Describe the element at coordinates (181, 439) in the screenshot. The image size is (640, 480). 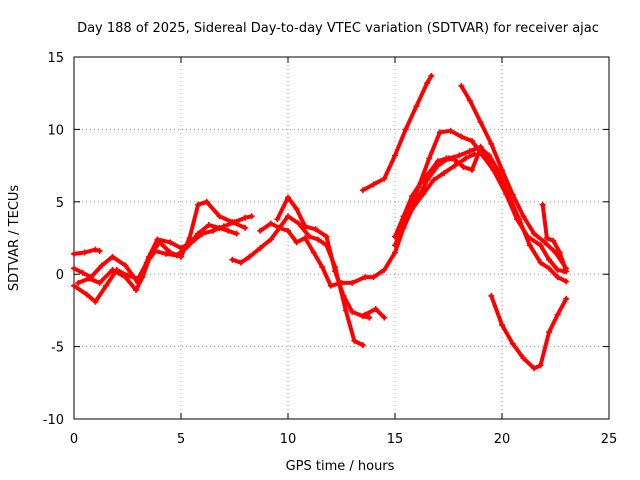
I see `x-tick-label: 5` at that location.